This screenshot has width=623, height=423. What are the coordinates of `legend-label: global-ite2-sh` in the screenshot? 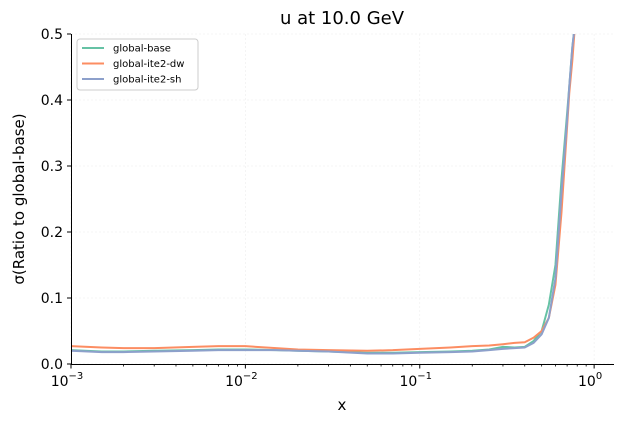 It's located at (147, 80).